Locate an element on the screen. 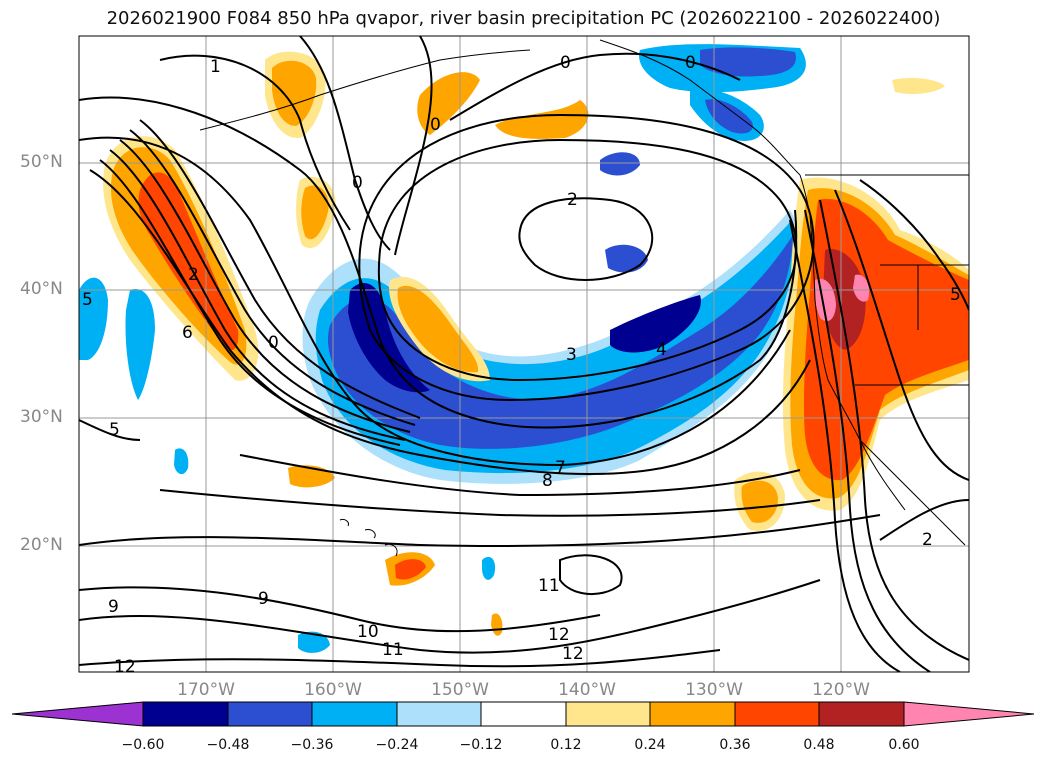 The height and width of the screenshot is (765, 1047). contour-label: 1 is located at coordinates (215, 67).